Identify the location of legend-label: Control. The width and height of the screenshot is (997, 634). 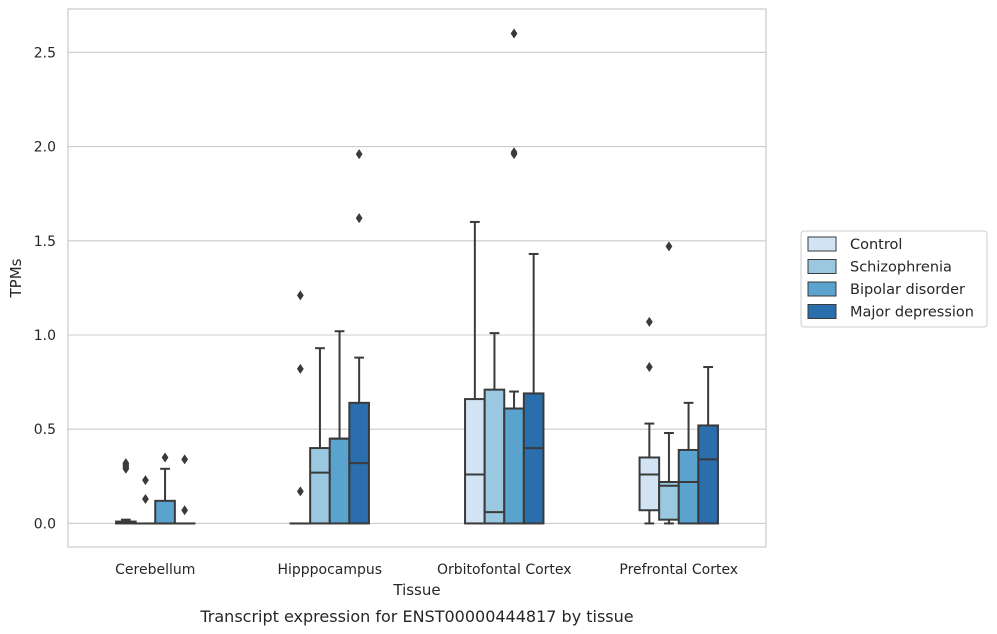
(876, 245).